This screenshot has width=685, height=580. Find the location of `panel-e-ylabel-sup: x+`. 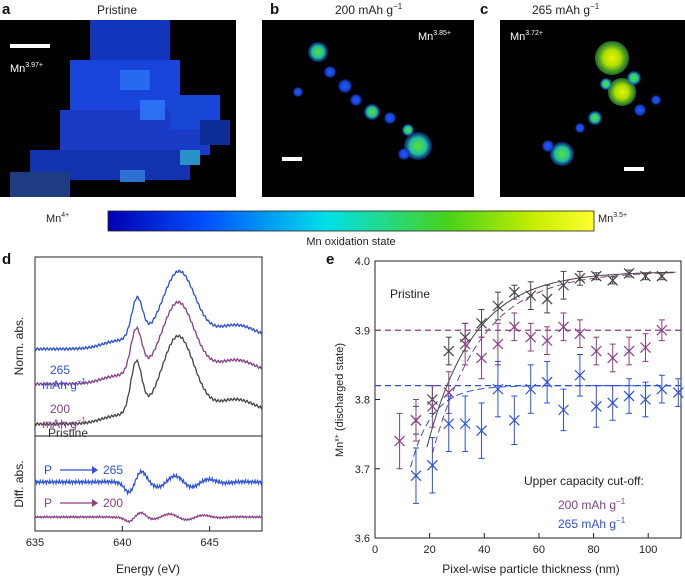

panel-e-ylabel-sup: x+ is located at coordinates (337, 438).